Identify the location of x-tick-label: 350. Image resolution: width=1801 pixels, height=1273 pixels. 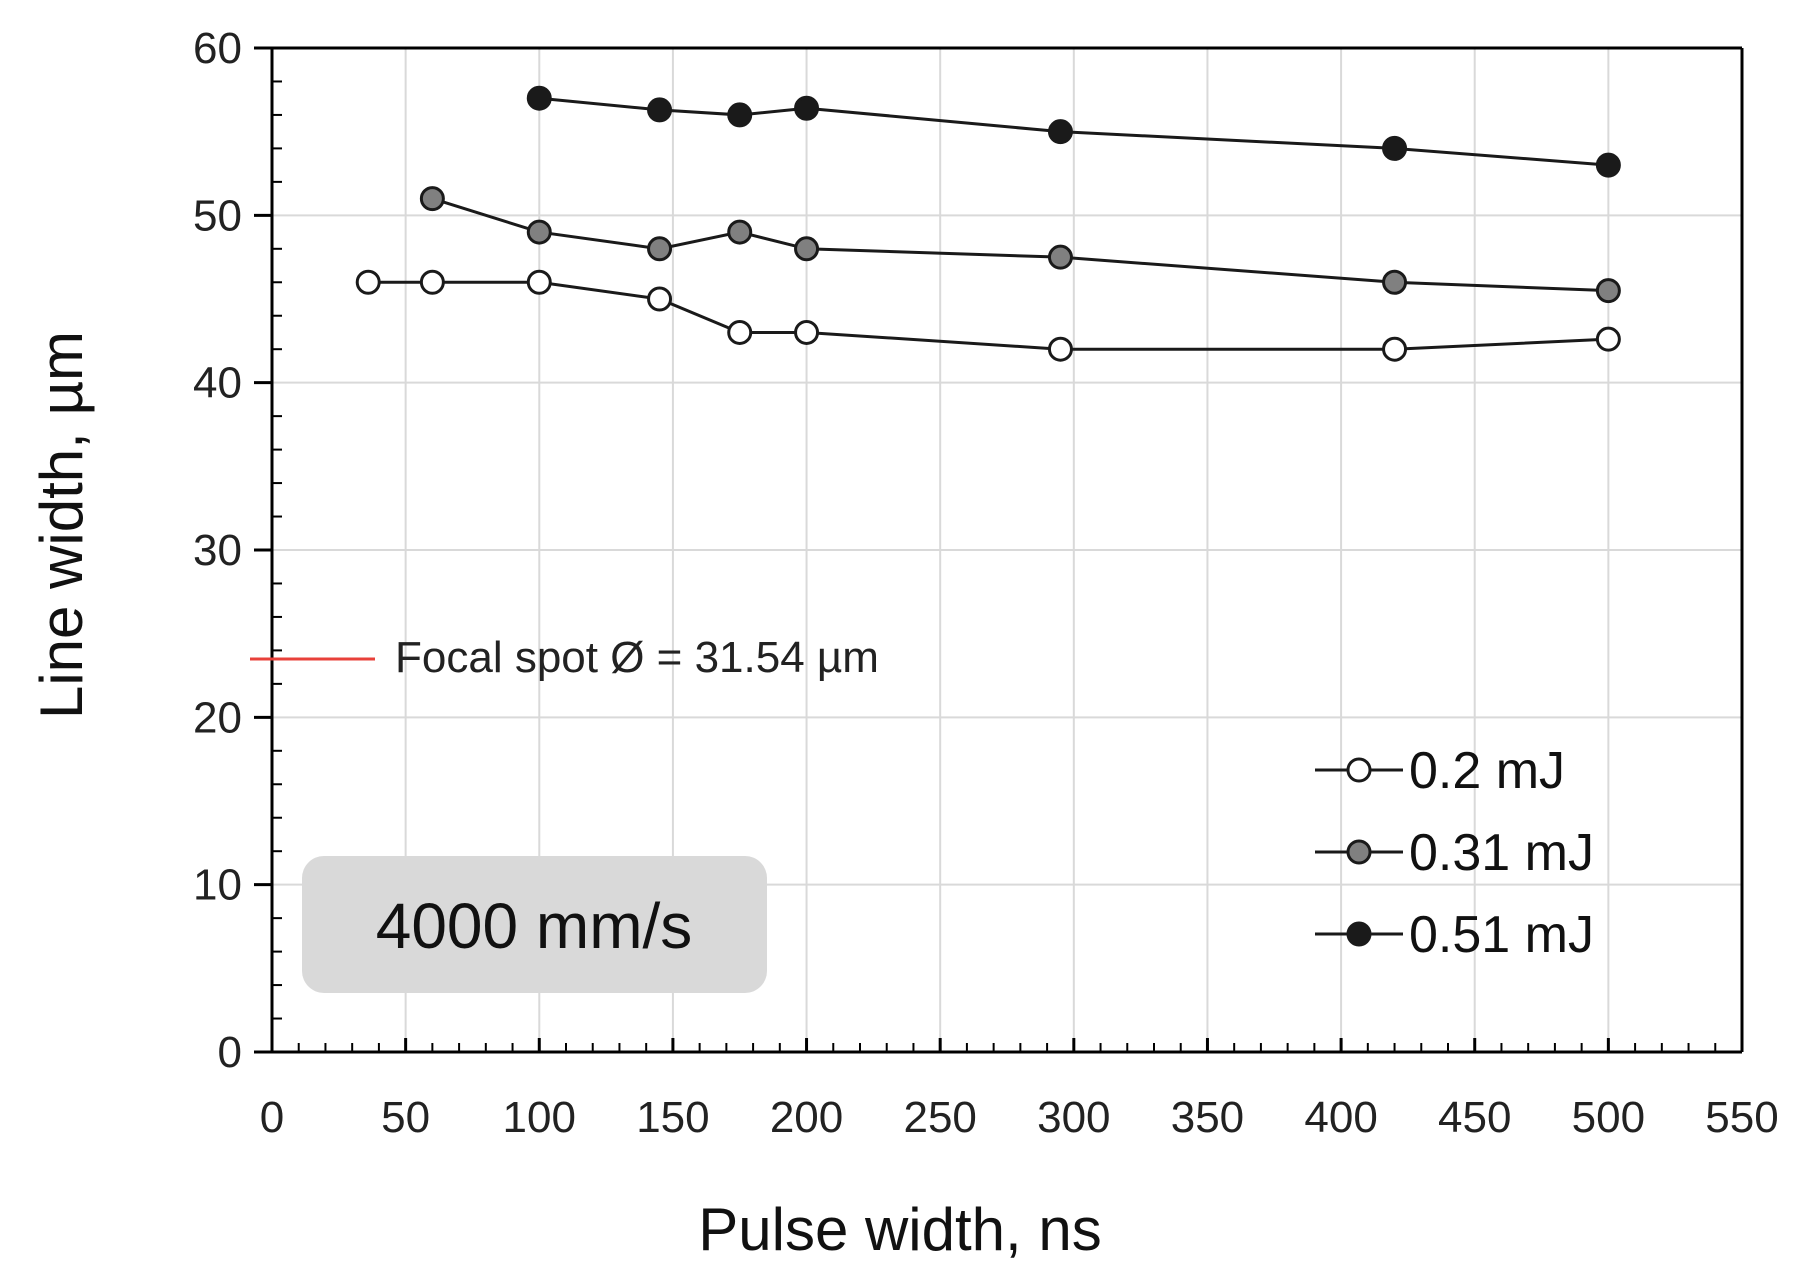
(1207, 1117).